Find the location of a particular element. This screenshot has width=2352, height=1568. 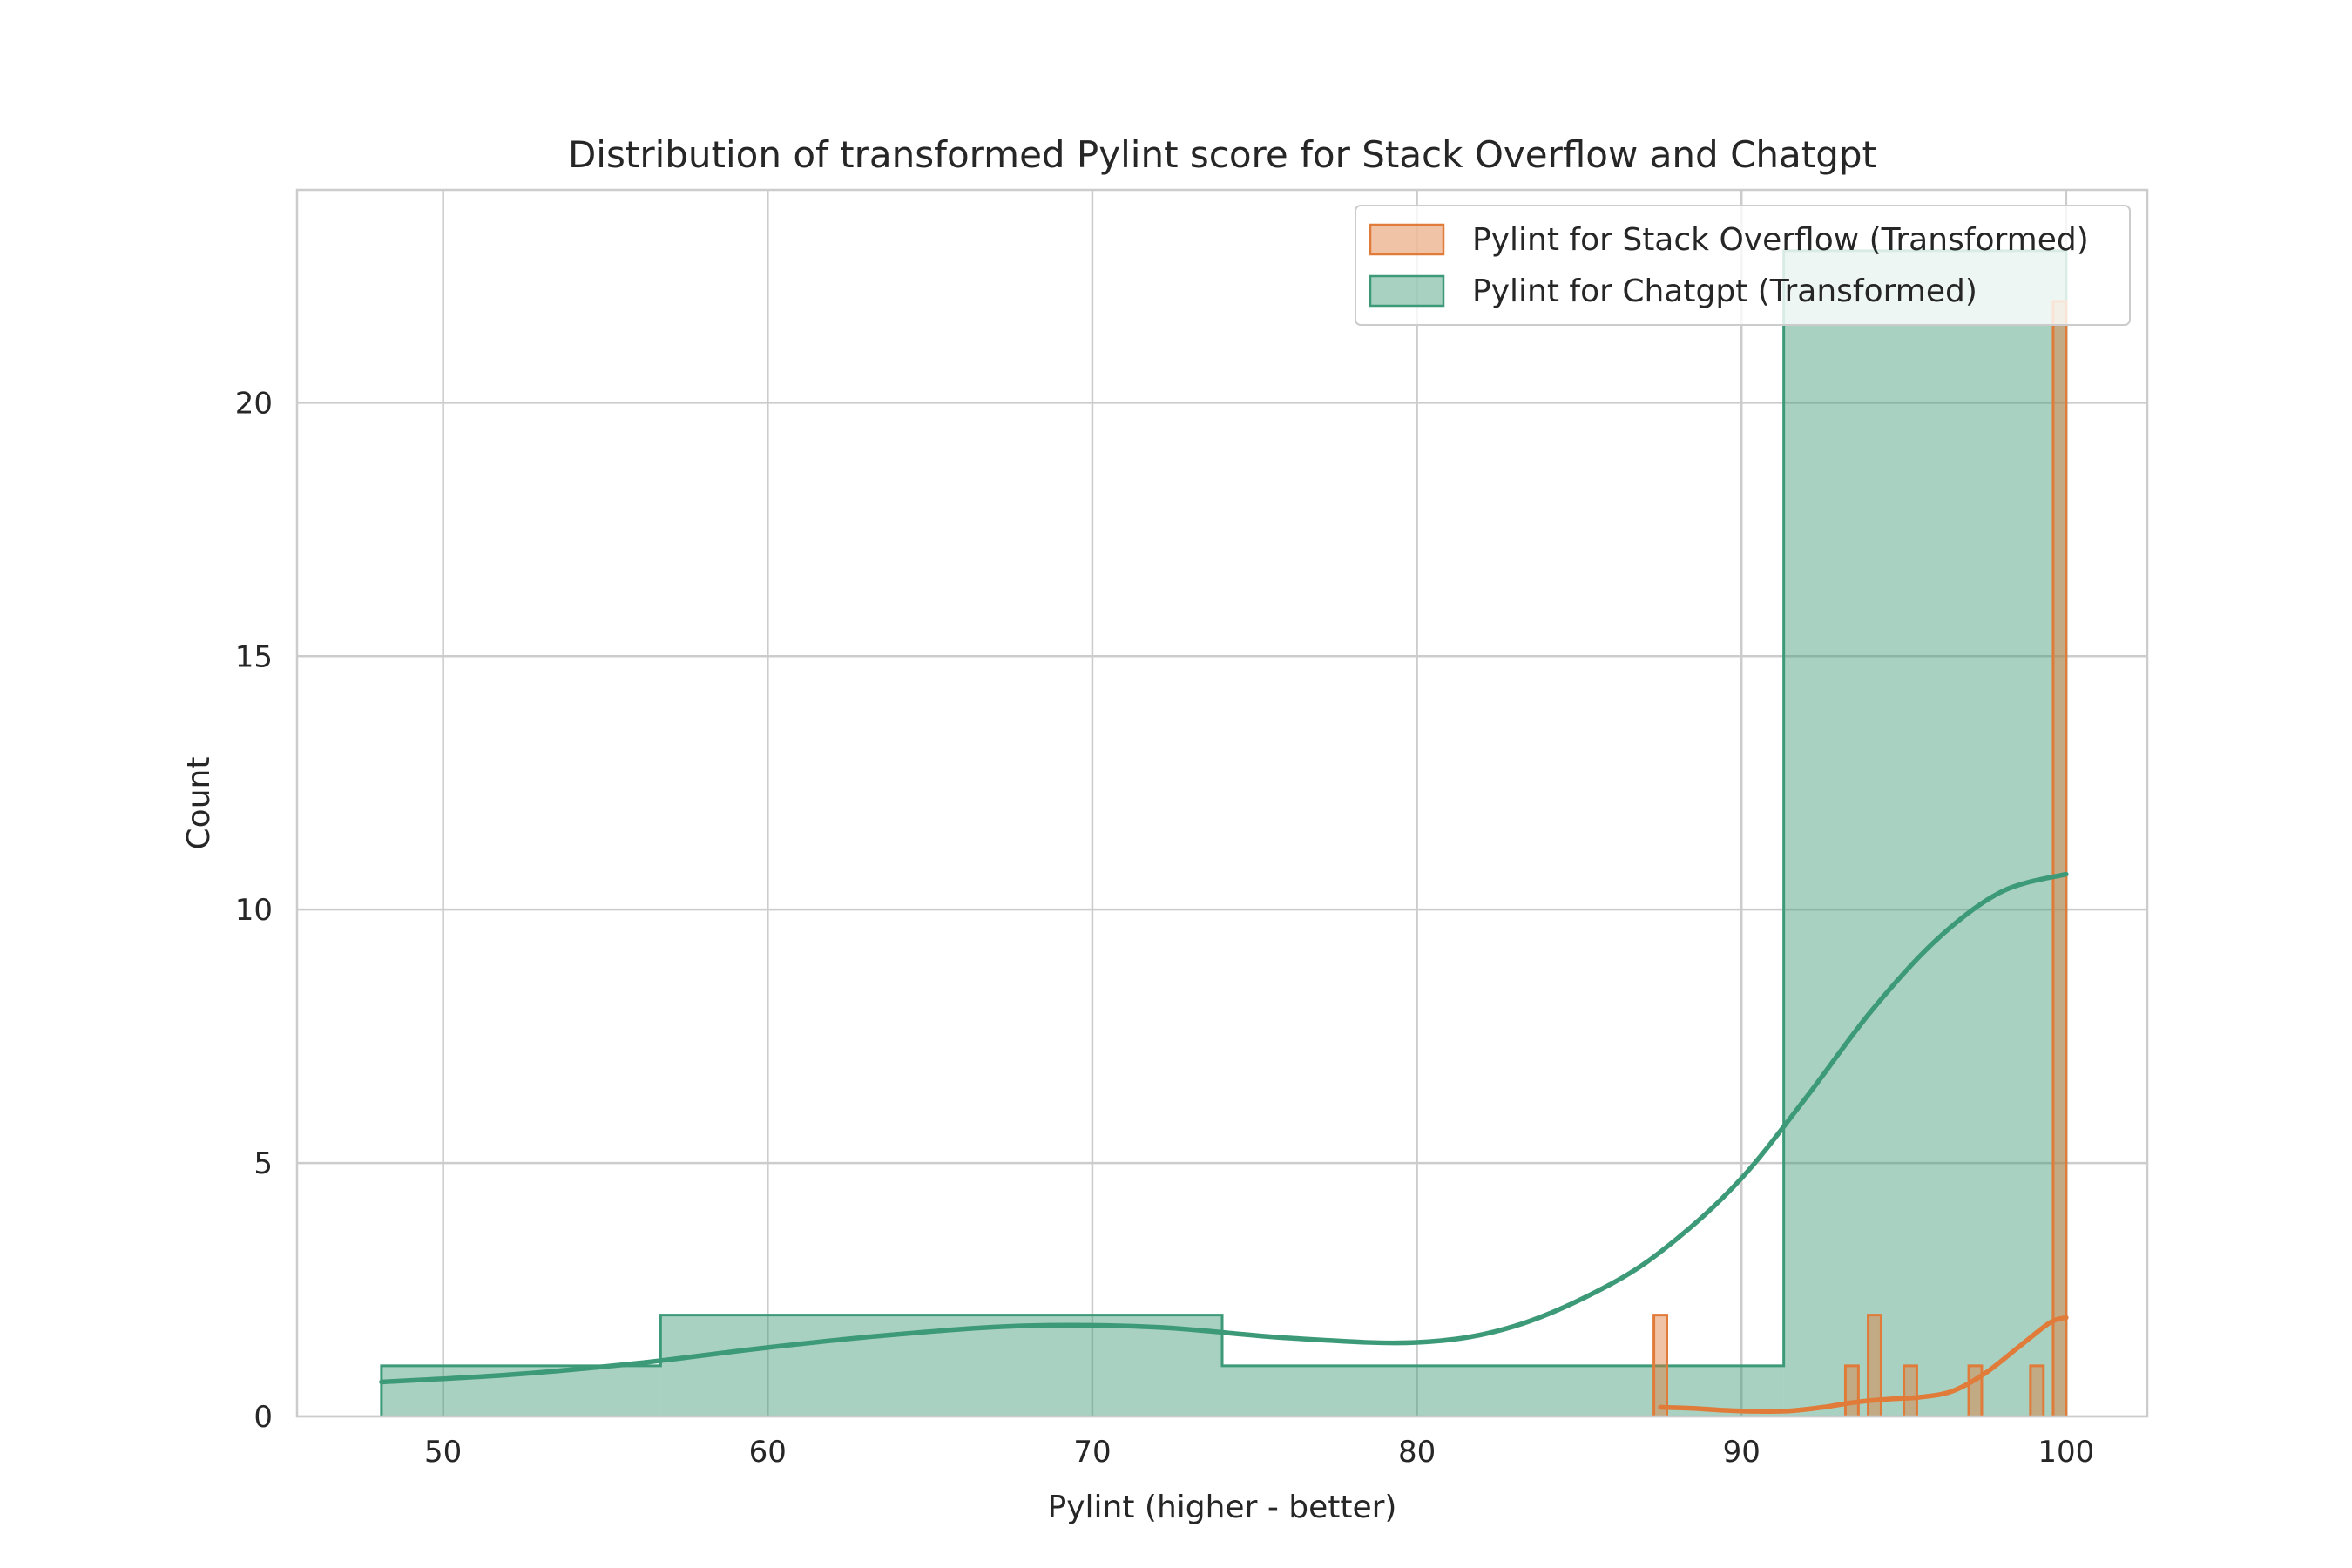

x-tick-label: 60 is located at coordinates (768, 1452).